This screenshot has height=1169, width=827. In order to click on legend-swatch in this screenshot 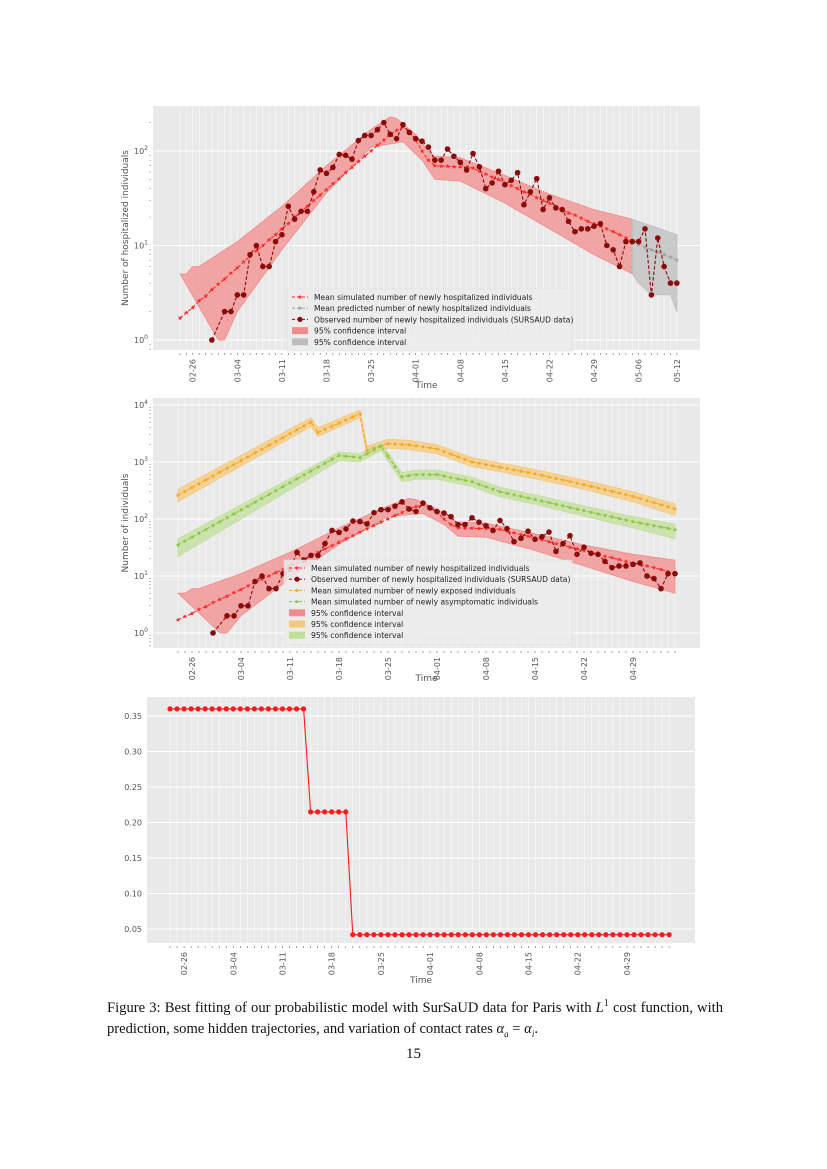, I will do `click(297, 613)`.